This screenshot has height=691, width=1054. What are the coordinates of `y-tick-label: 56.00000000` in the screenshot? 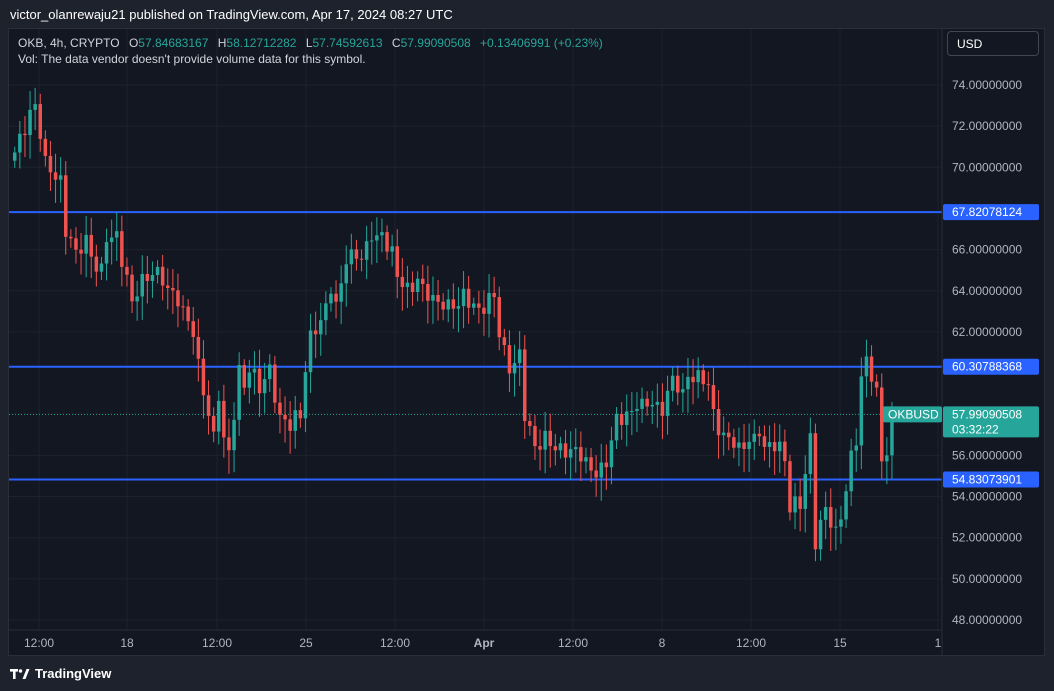 It's located at (987, 455).